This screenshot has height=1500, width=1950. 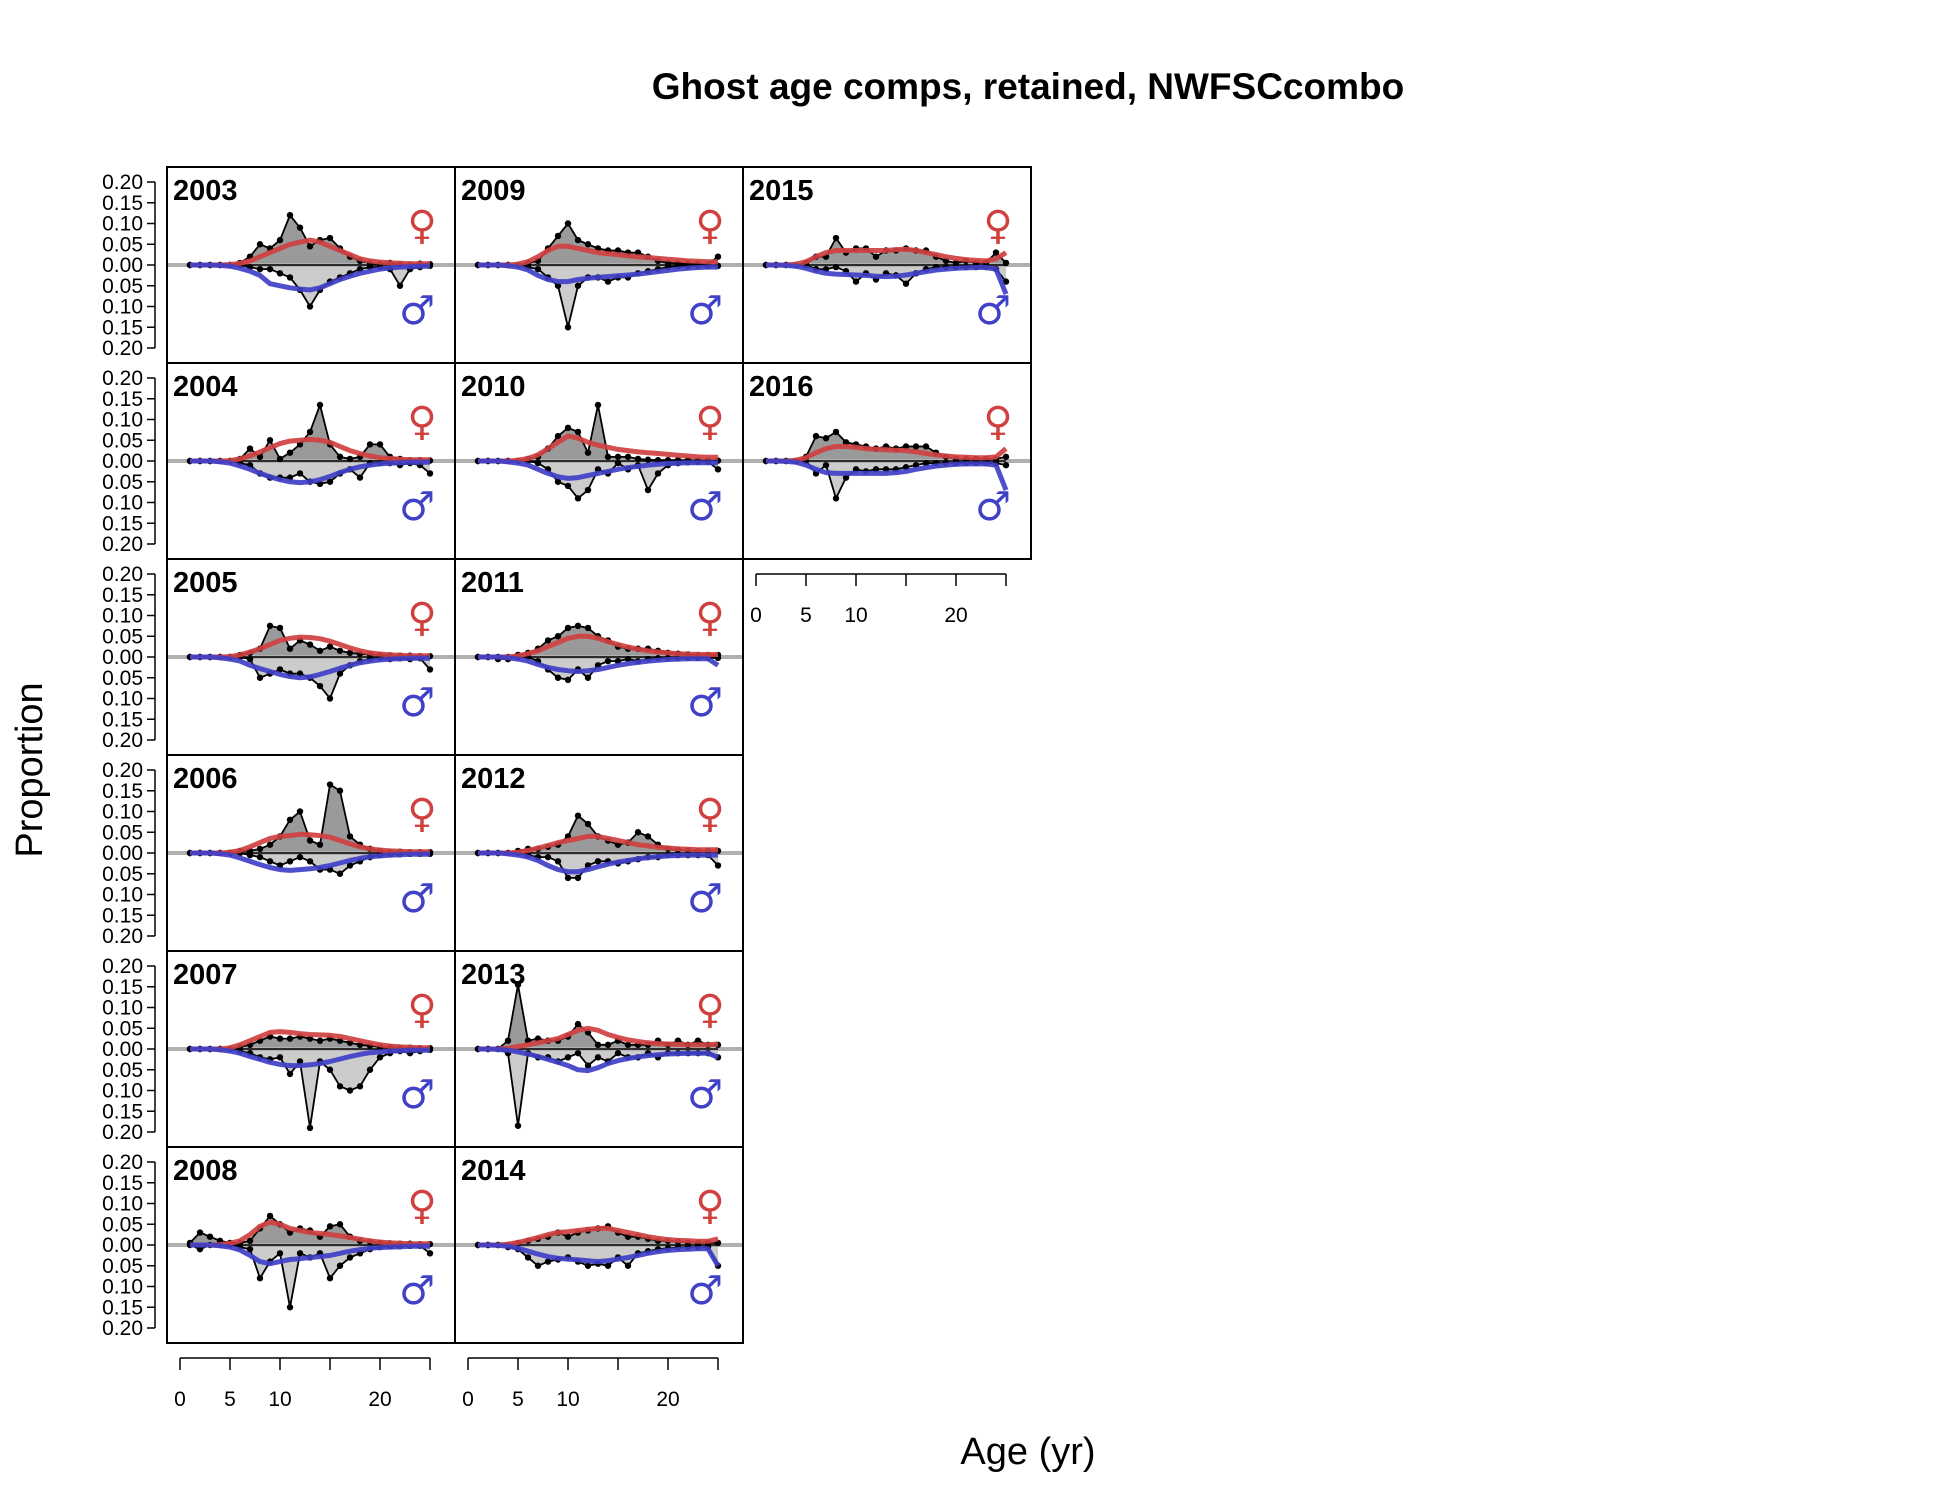 I want to click on panel-2014: 2014 ♀ ♂ 0 5 10 20, so click(x=599, y=1278).